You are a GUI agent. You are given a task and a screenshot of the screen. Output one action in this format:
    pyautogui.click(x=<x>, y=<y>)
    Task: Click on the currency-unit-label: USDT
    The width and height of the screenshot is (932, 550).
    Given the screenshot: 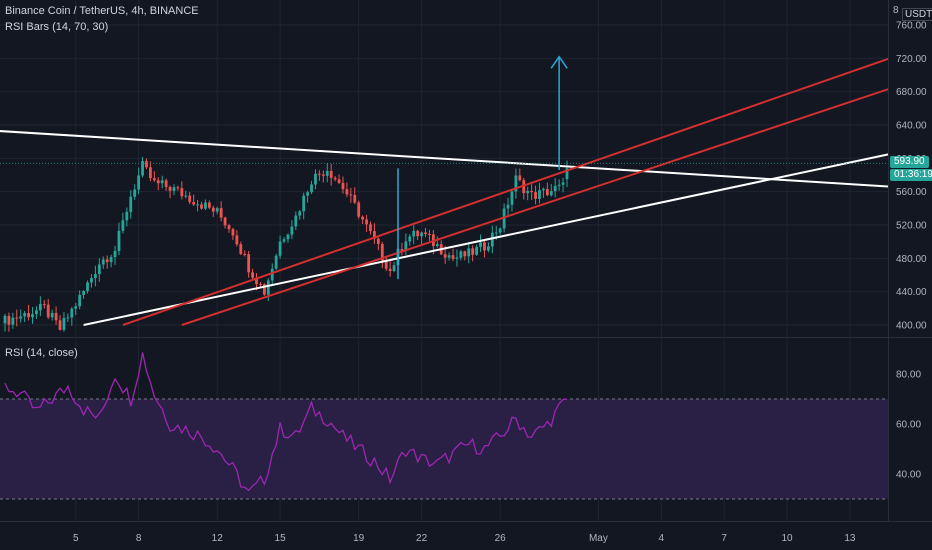 What is the action you would take?
    pyautogui.click(x=917, y=14)
    